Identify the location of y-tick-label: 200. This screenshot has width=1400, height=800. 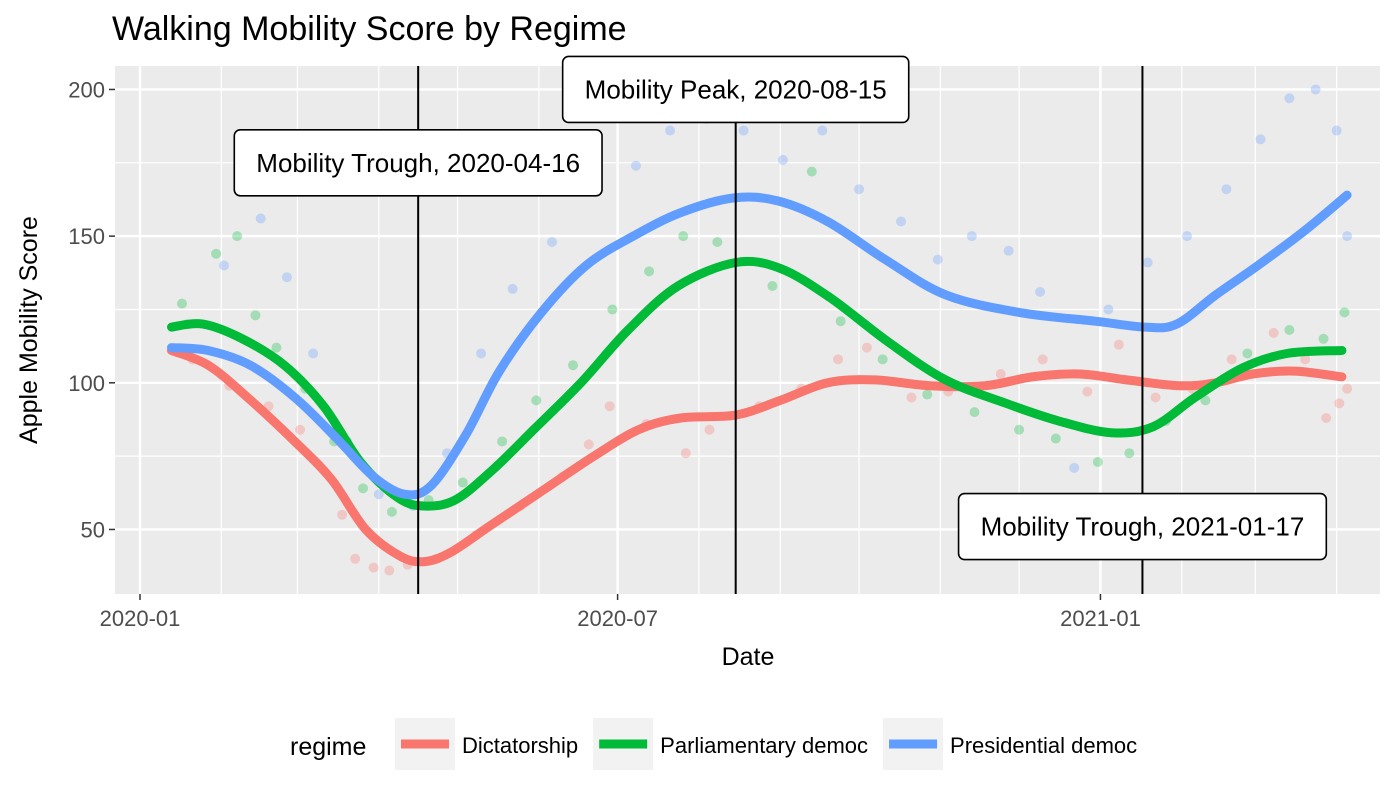
(86, 89).